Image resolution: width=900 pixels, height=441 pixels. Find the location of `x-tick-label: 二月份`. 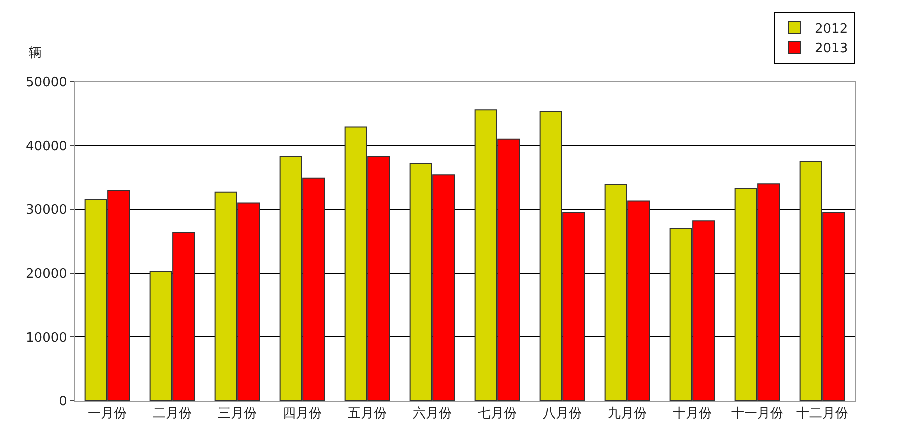

x-tick-label: 二月份 is located at coordinates (172, 414).